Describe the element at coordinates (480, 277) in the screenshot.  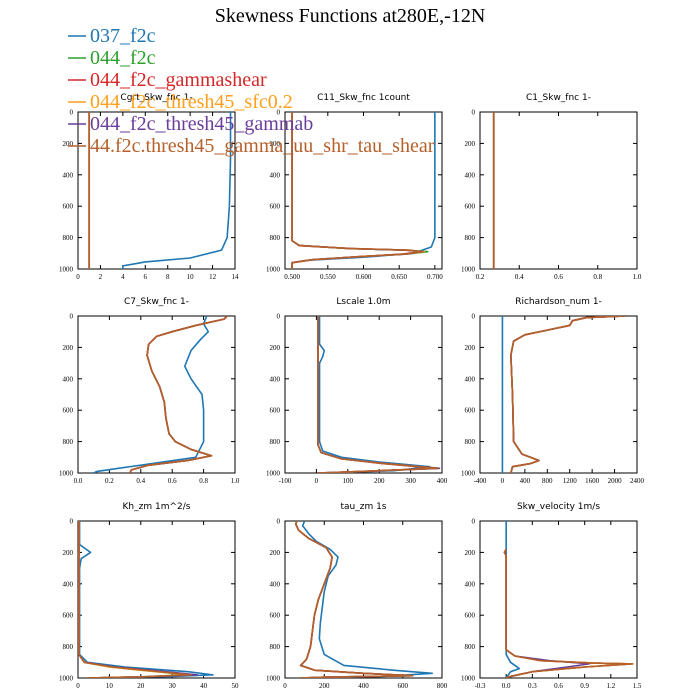
I see `x-tick-label: 0.2` at that location.